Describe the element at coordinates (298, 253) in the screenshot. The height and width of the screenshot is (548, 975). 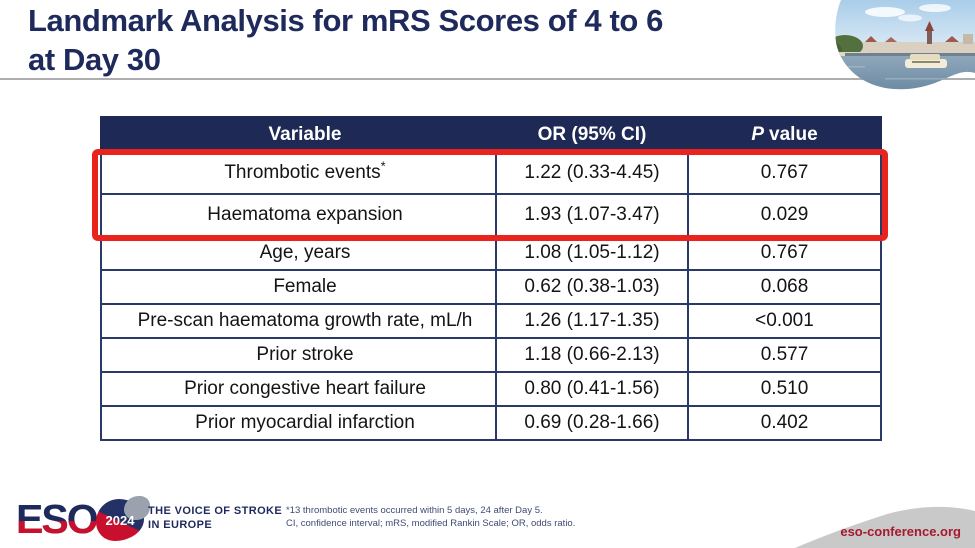
I see `variable-cell: Age, years` at that location.